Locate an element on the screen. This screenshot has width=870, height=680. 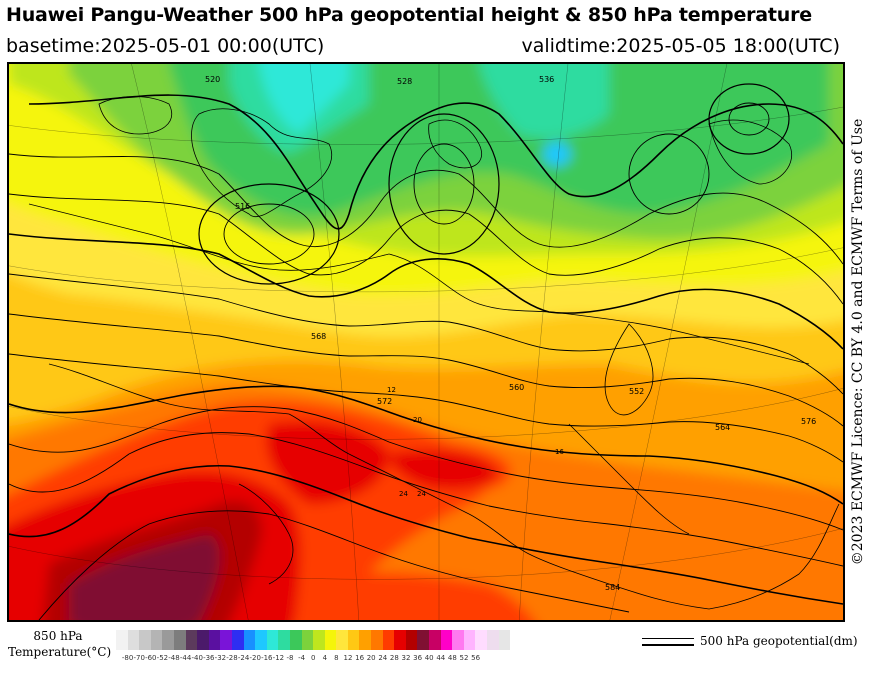
colorbar-tick-label: 8 is located at coordinates (336, 658).